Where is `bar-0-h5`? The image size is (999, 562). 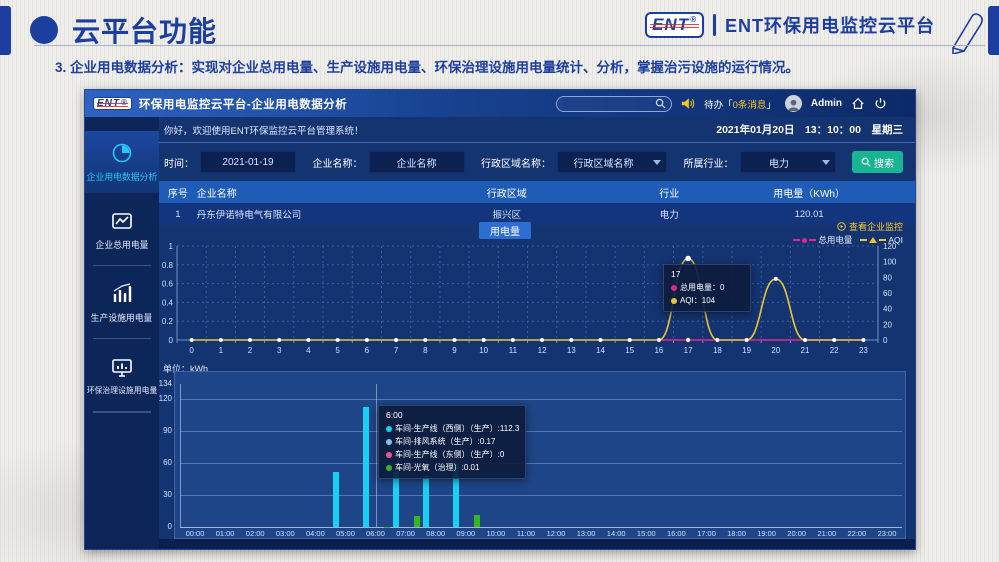
bar-0-h5 is located at coordinates (335, 499).